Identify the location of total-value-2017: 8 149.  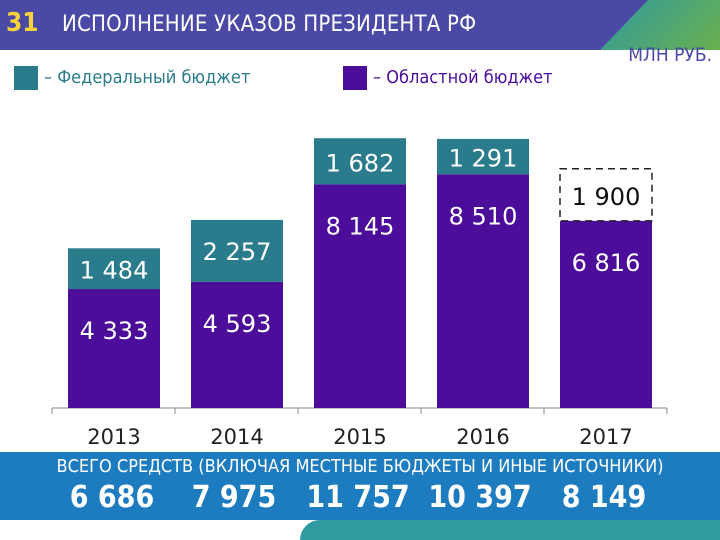
(604, 497).